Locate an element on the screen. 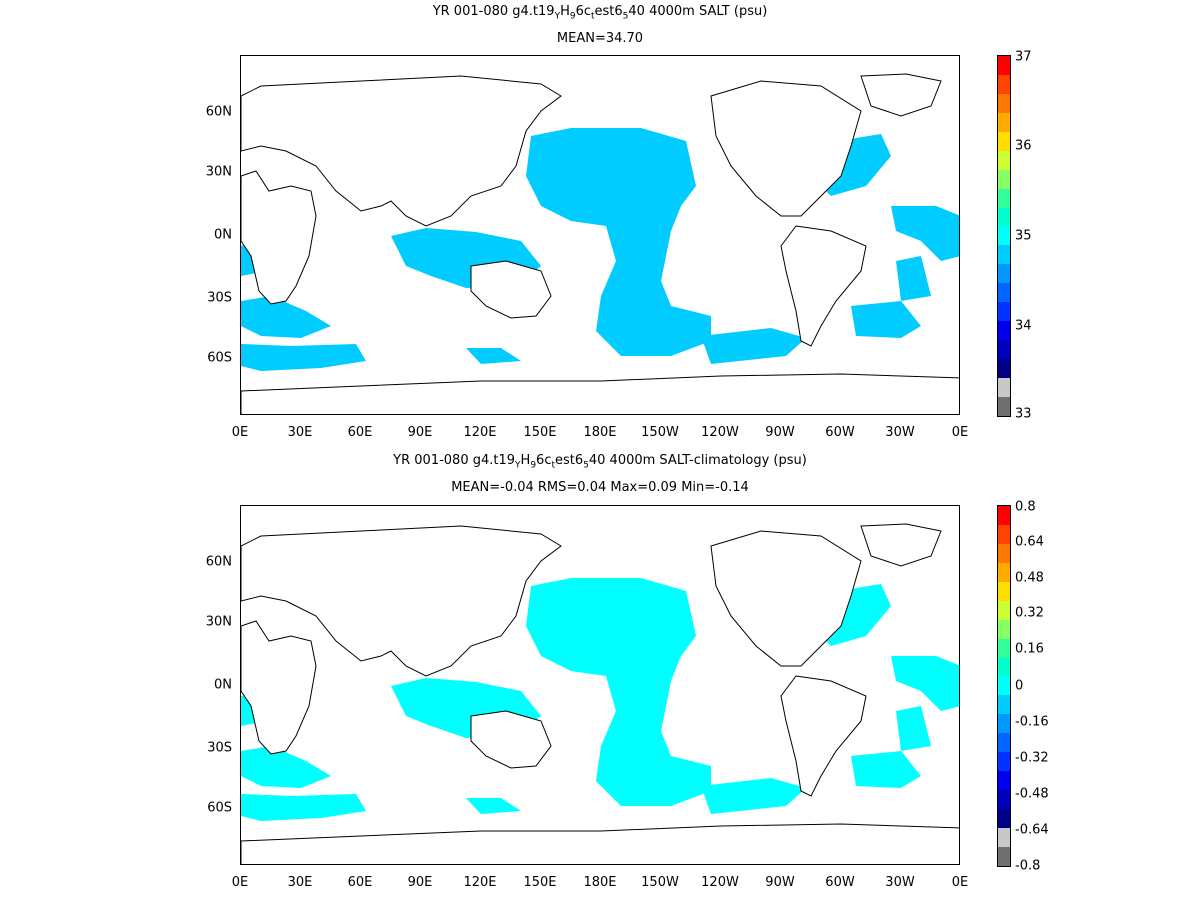 This screenshot has height=900, width=1200. panel-1-stats: MEAN=34.70 is located at coordinates (600, 38).